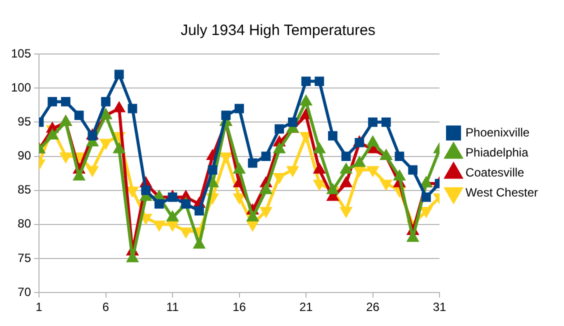 The height and width of the screenshot is (326, 564). What do you see at coordinates (439, 307) in the screenshot?
I see `x-tick-label: 31` at bounding box center [439, 307].